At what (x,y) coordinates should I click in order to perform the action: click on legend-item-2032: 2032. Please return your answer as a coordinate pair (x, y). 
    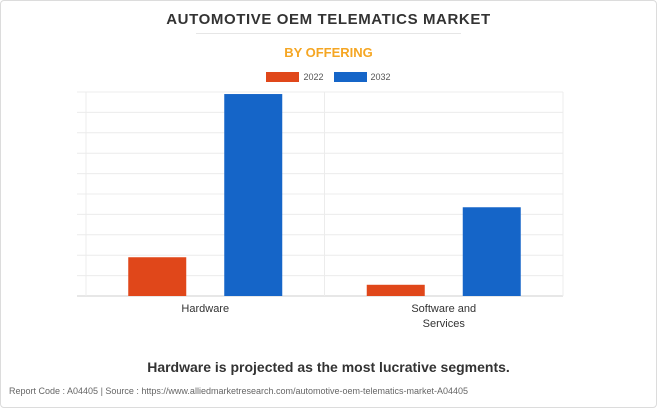
    Looking at the image, I should click on (362, 77).